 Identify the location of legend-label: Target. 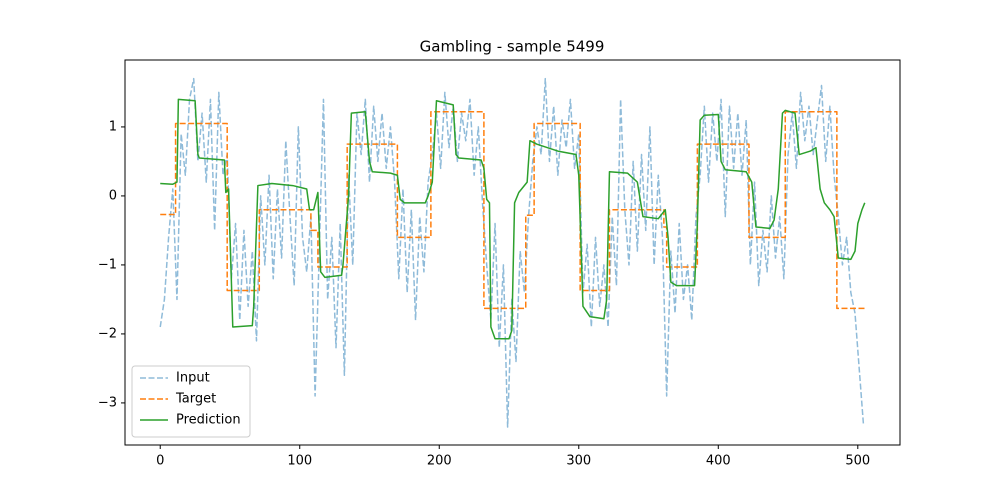
(195, 399).